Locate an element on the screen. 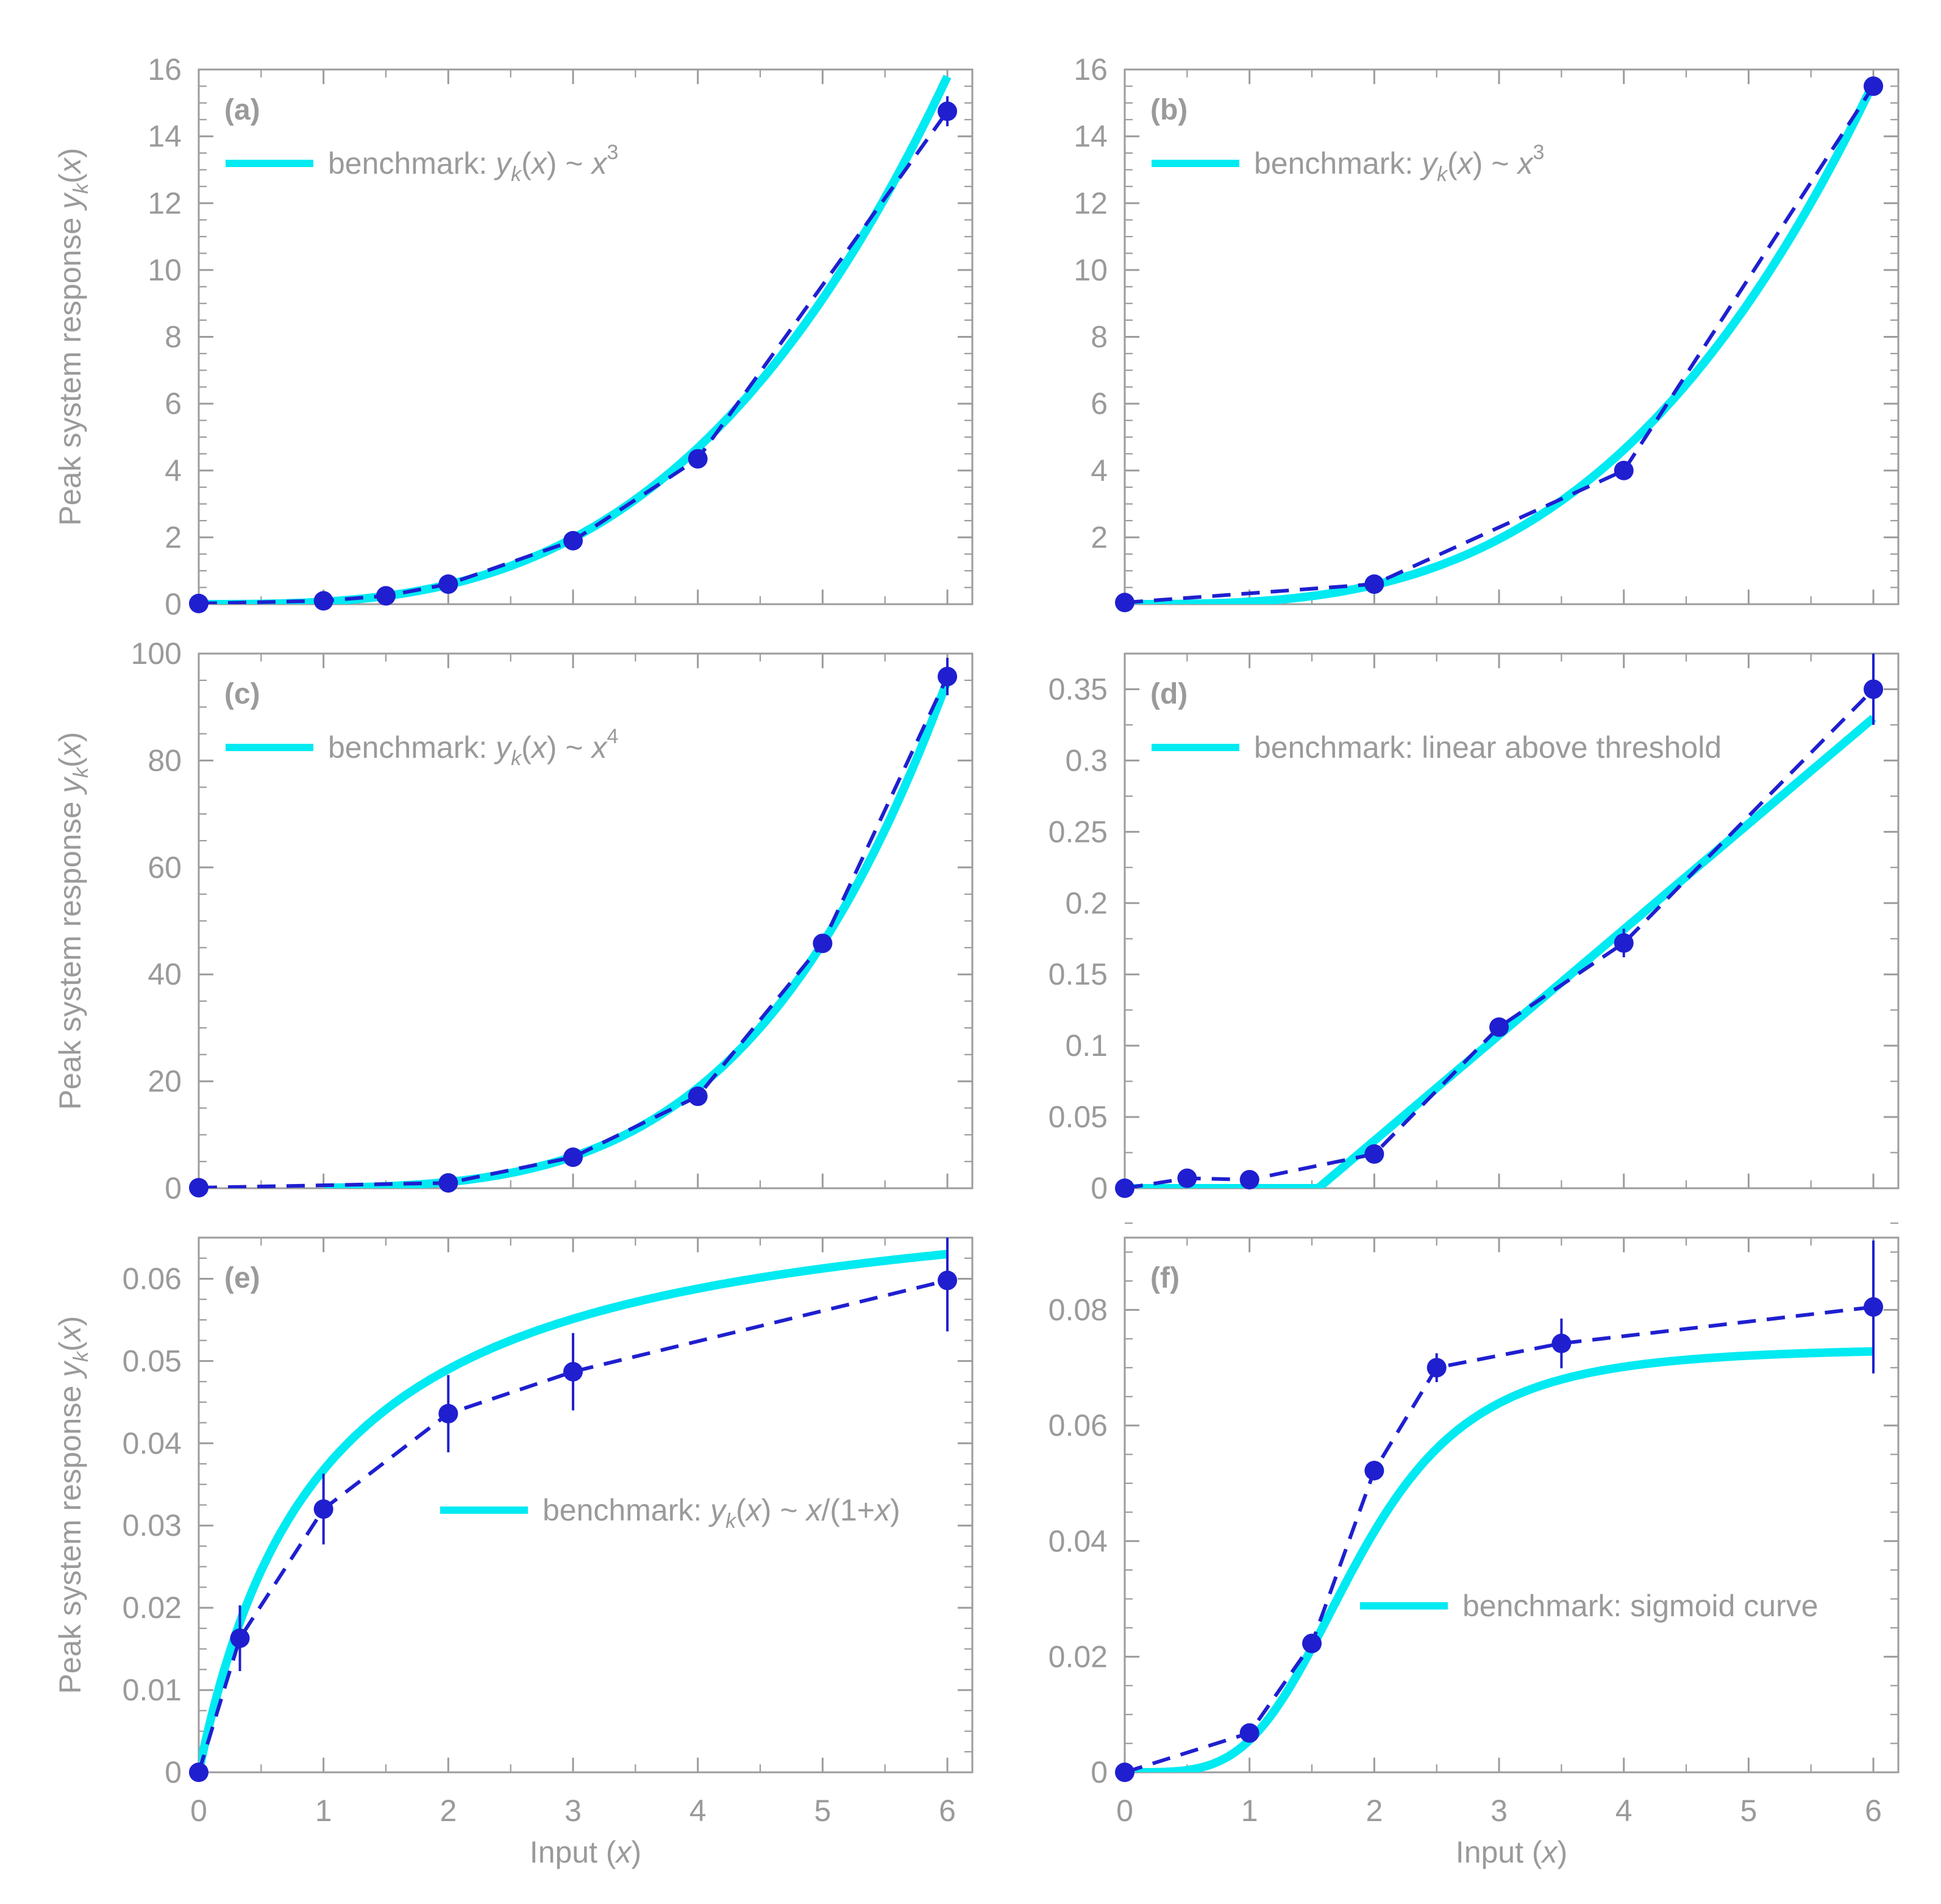 The width and height of the screenshot is (1941, 1904). x-tick-label: 4 is located at coordinates (1624, 1811).